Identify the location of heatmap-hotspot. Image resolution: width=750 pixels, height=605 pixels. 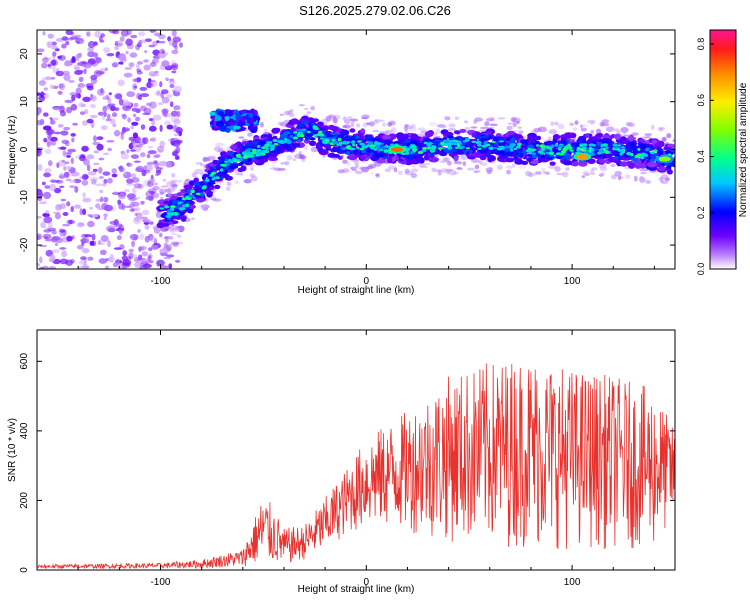
(582, 157).